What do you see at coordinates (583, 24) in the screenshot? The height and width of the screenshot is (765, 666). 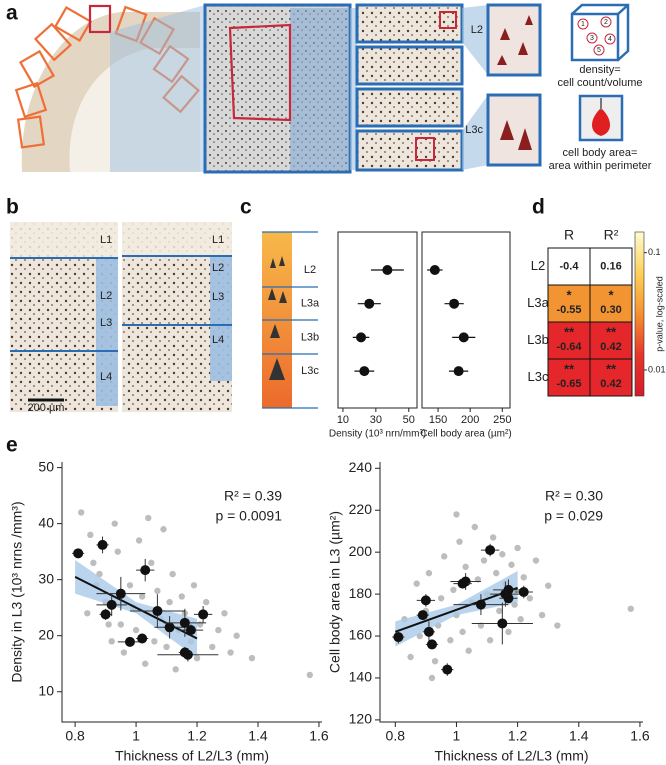 I see `cube-number: 1` at bounding box center [583, 24].